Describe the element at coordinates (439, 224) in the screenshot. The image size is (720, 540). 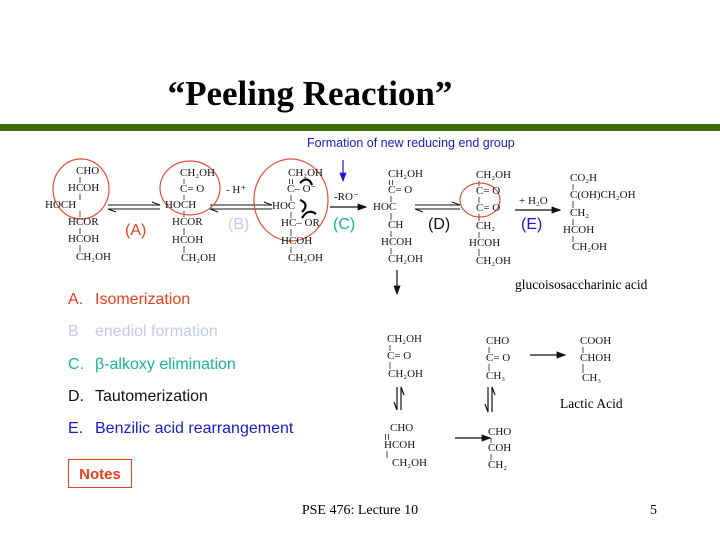
I see `step-label-d: (D)` at that location.